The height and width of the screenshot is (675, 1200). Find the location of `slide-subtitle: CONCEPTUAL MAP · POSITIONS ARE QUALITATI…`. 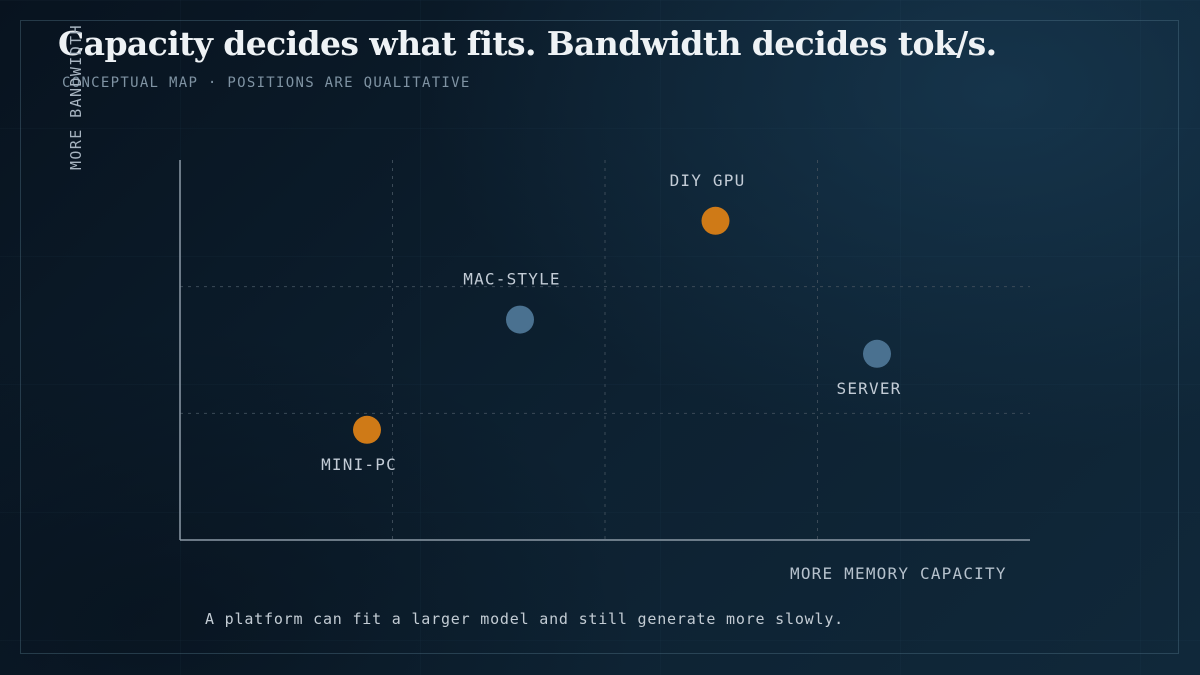

slide-subtitle: CONCEPTUAL MAP · POSITIONS ARE QUALITATI… is located at coordinates (266, 83).